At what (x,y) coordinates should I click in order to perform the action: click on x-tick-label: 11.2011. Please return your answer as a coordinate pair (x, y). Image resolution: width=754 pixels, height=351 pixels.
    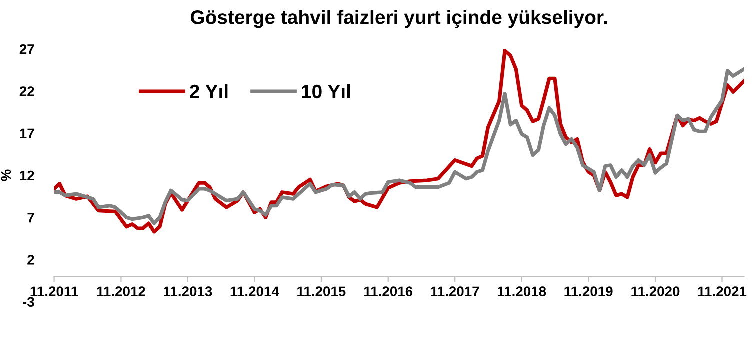
    Looking at the image, I should click on (54, 291).